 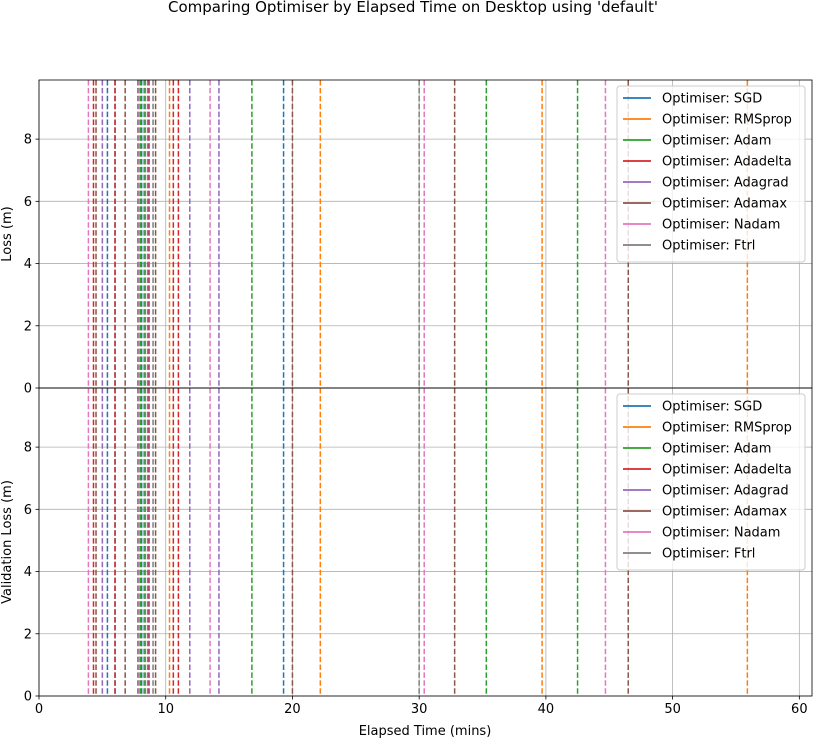 I want to click on x-axis-label: Elapsed Time (mins), so click(x=425, y=731).